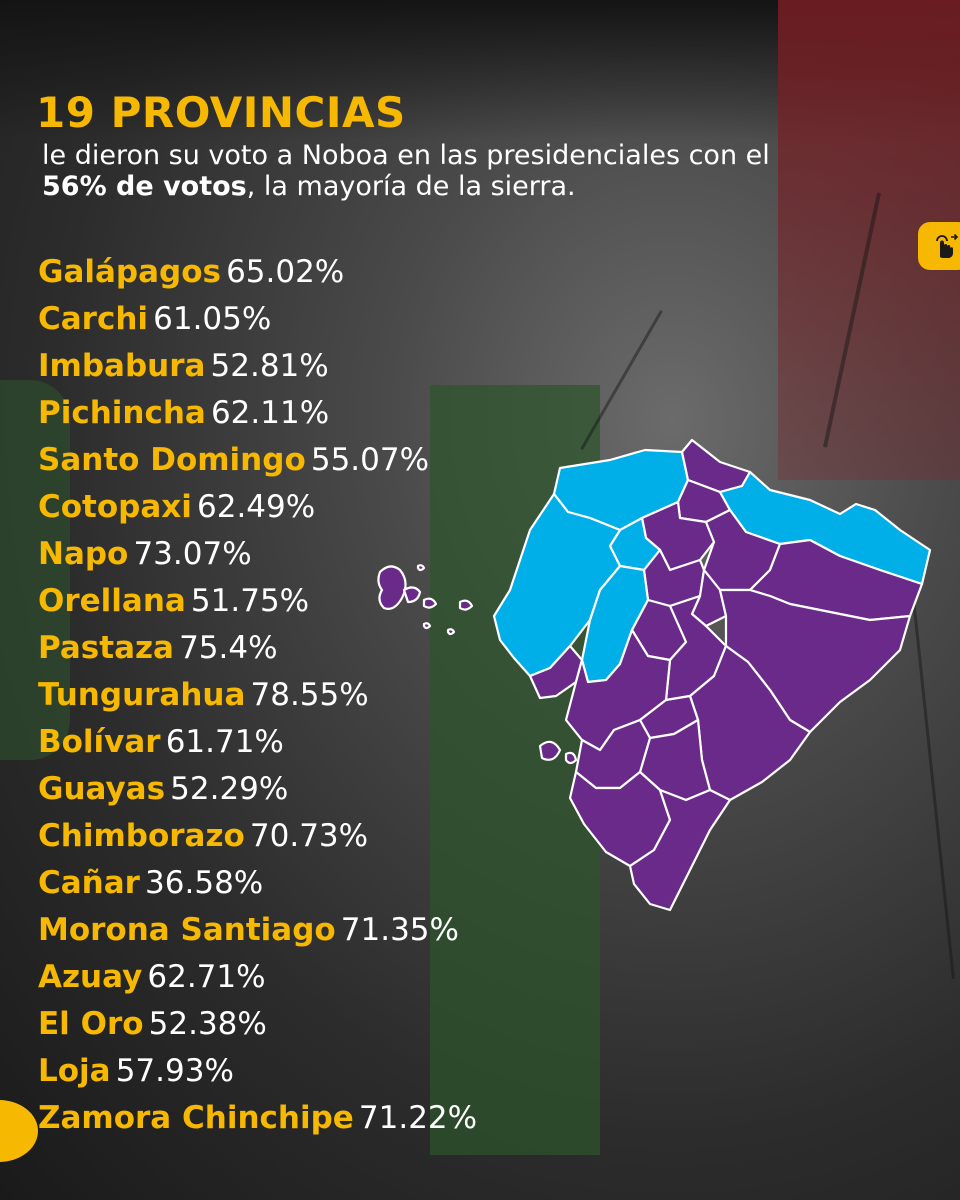  What do you see at coordinates (112, 601) in the screenshot?
I see `province-name: Orellana` at bounding box center [112, 601].